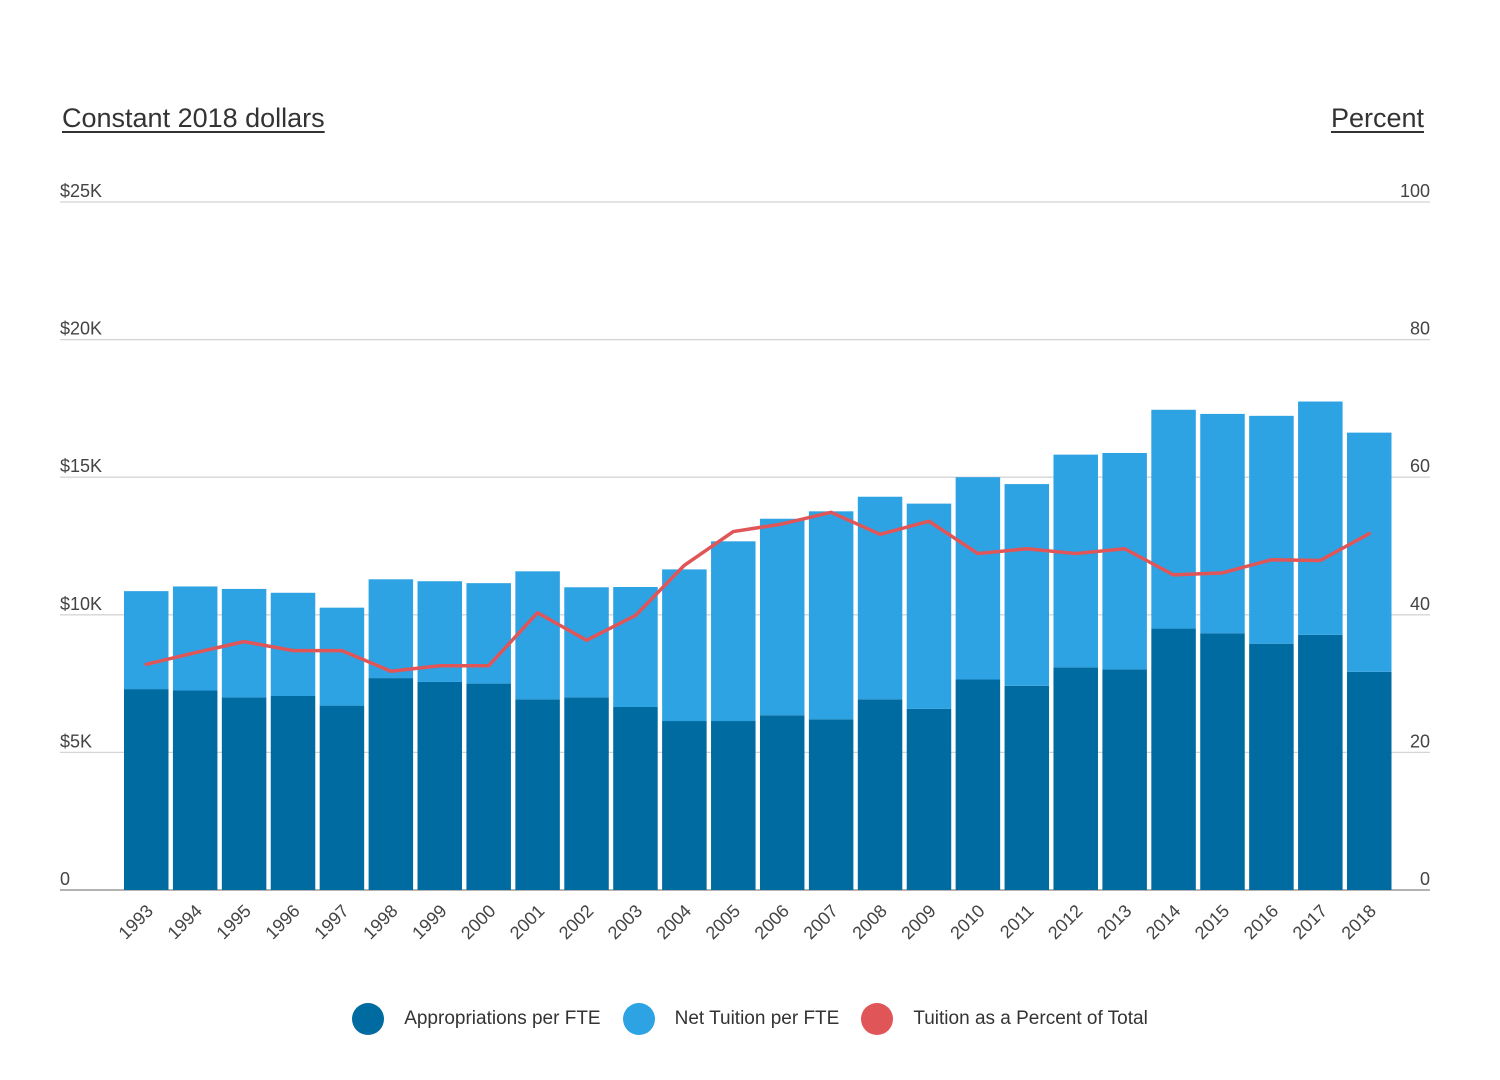 The image size is (1500, 1080). What do you see at coordinates (1420, 329) in the screenshot?
I see `right-y-tick-label: 80` at bounding box center [1420, 329].